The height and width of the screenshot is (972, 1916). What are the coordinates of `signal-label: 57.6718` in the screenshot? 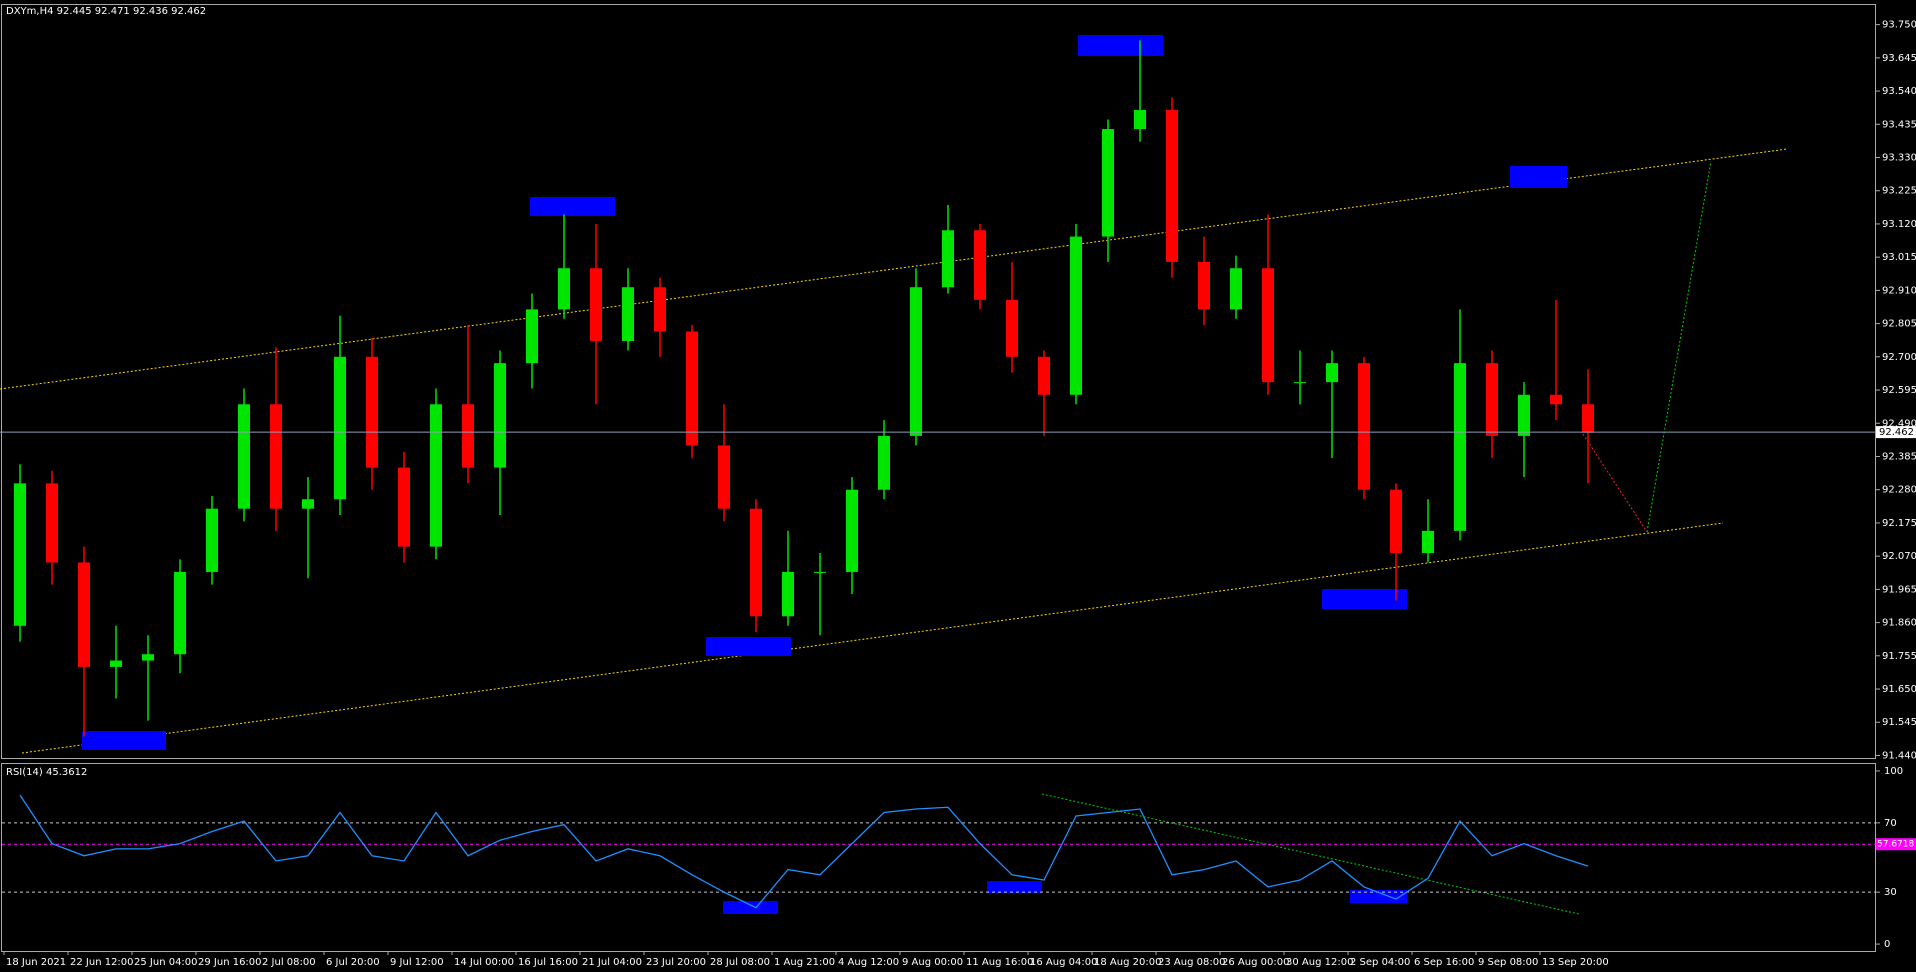 It's located at (1895, 845).